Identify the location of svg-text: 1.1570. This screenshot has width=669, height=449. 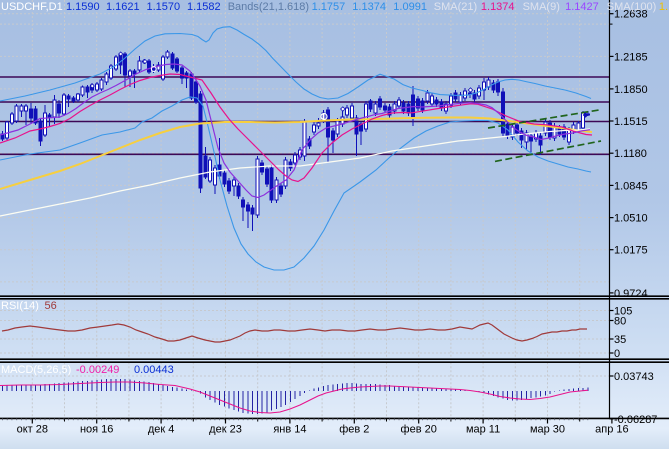
(164, 7).